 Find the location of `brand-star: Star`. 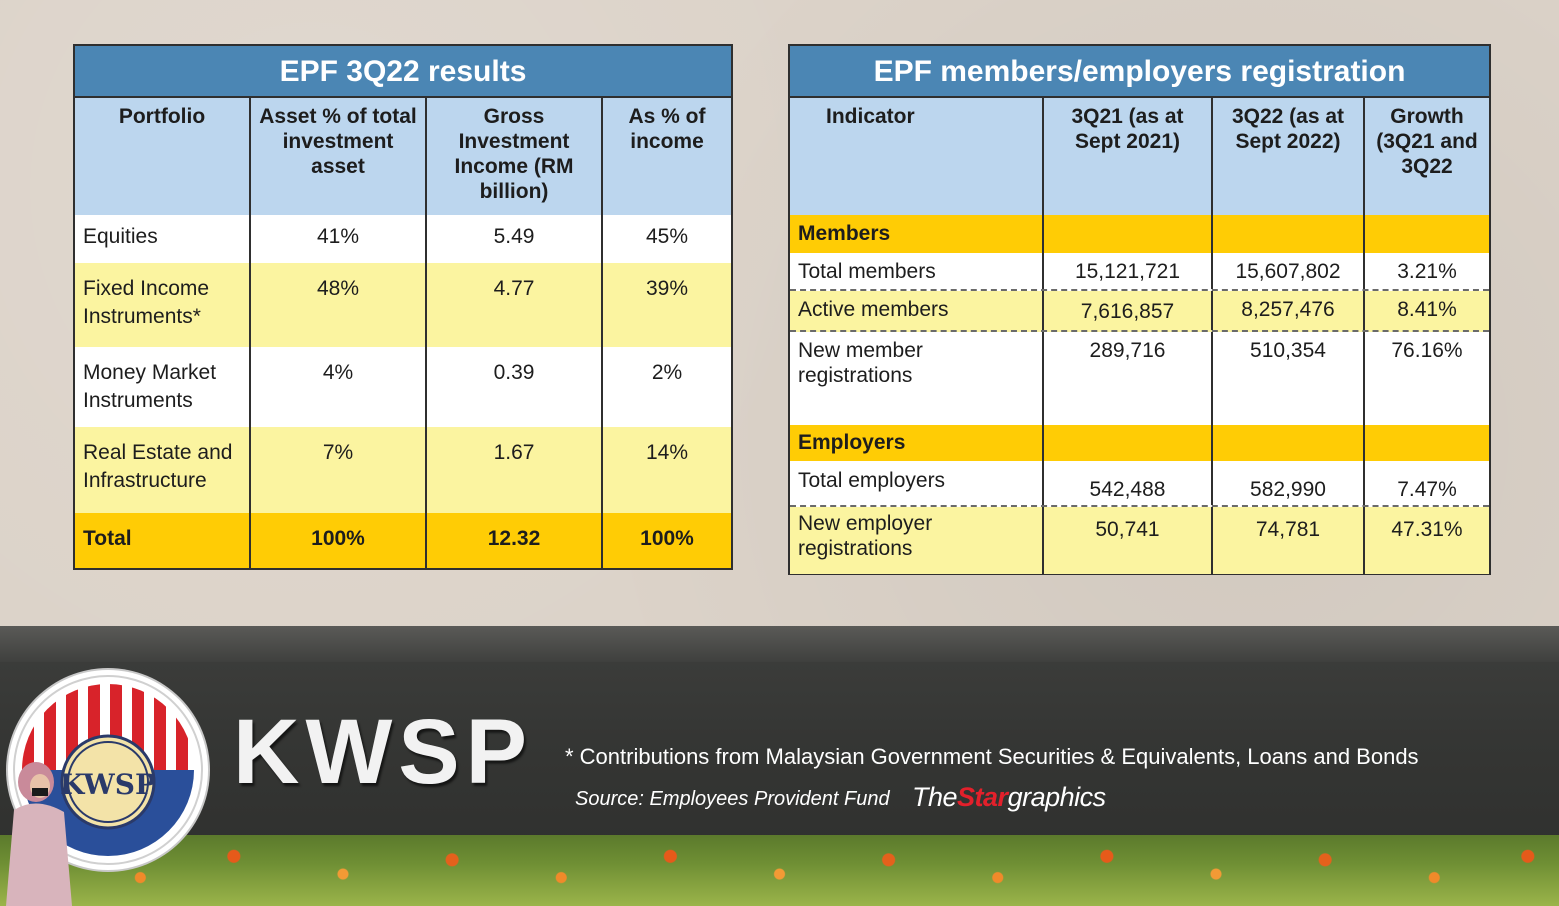

brand-star: Star is located at coordinates (982, 797).